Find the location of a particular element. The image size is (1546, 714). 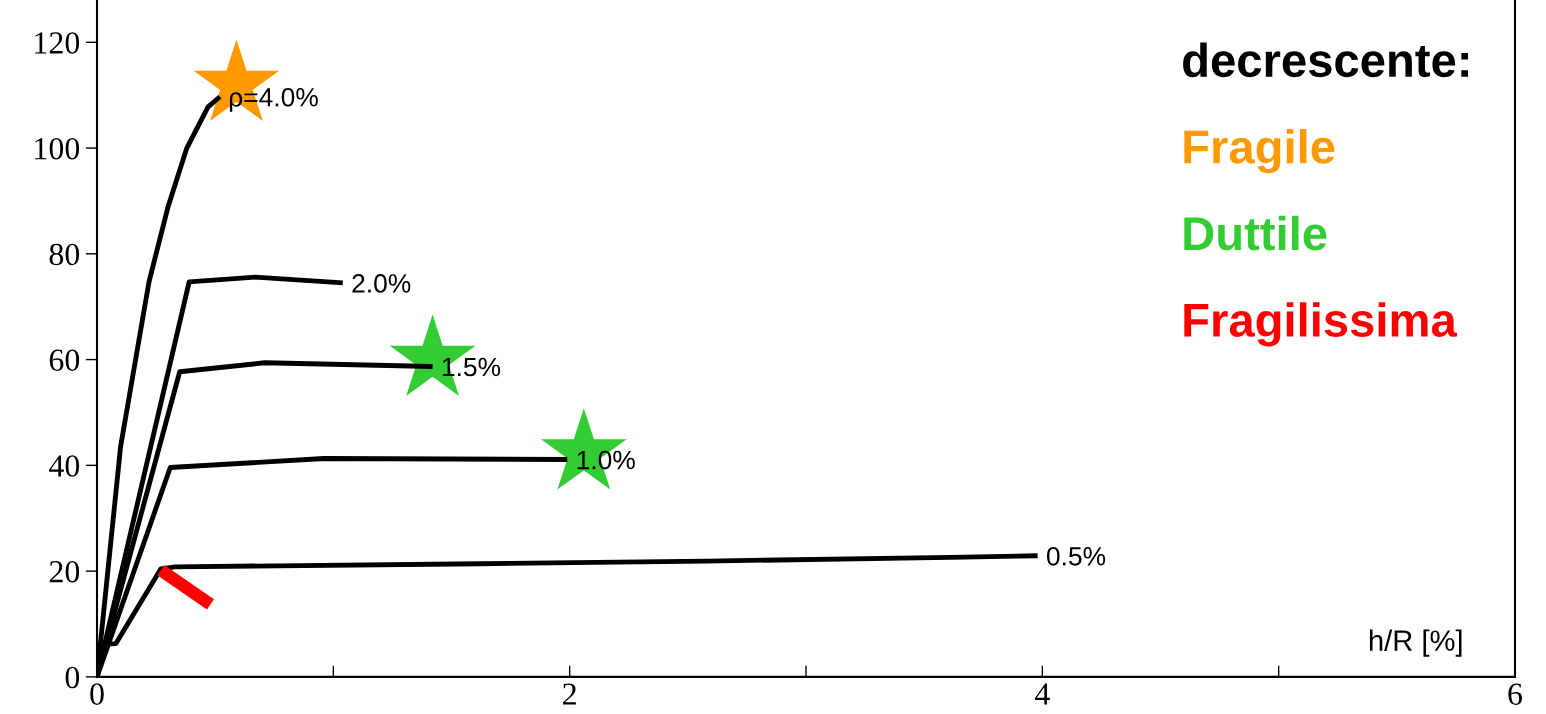

y-tick-label: 40 is located at coordinates (64, 466).